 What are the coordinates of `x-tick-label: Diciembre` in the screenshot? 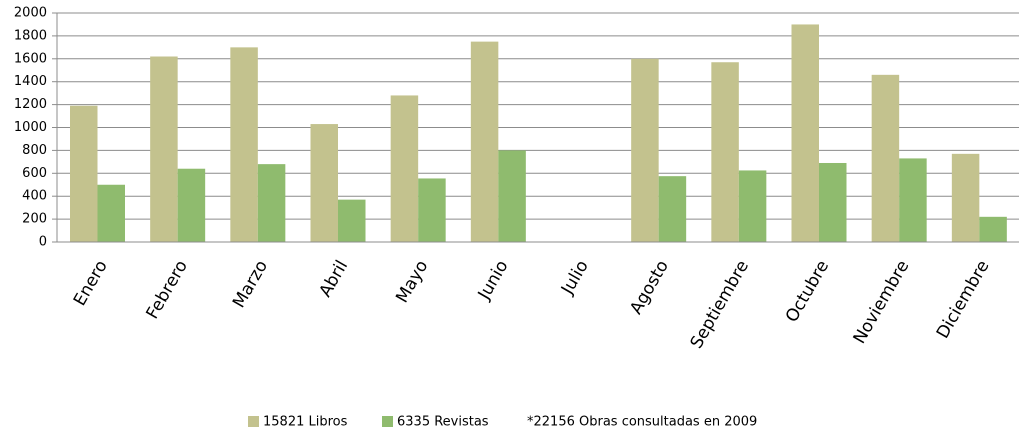 It's located at (963, 299).